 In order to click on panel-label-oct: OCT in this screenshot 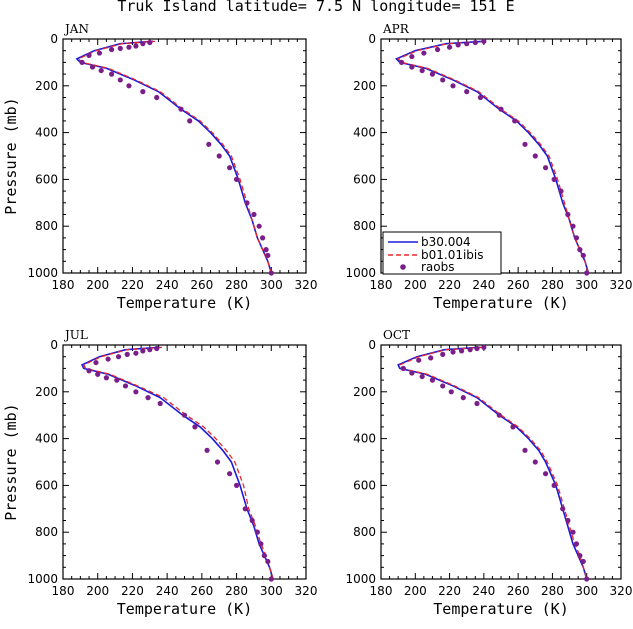, I will do `click(396, 335)`.